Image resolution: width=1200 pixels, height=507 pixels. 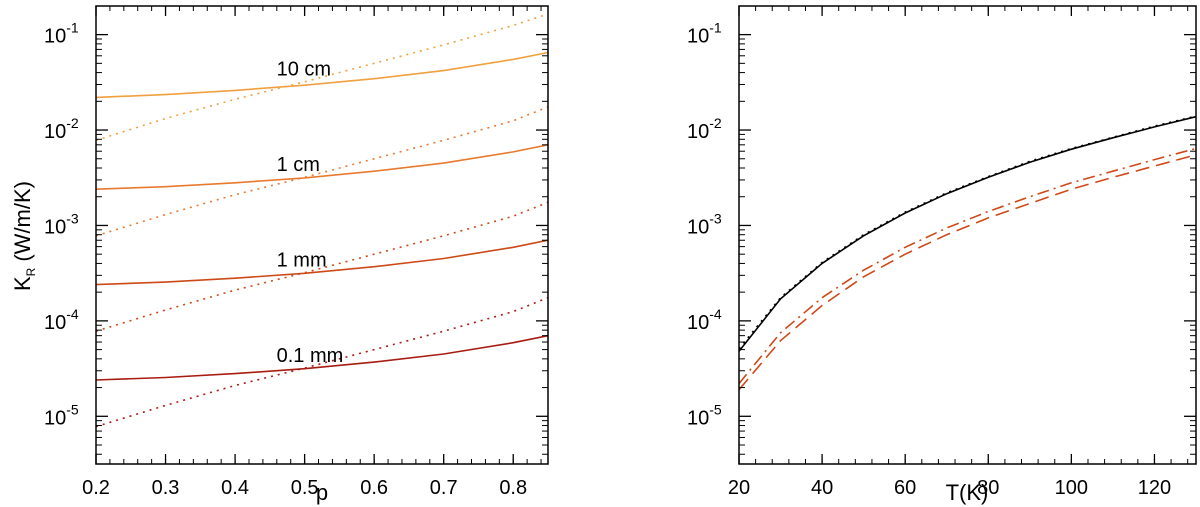 What do you see at coordinates (166, 488) in the screenshot?
I see `x-tick-label: 0.3` at bounding box center [166, 488].